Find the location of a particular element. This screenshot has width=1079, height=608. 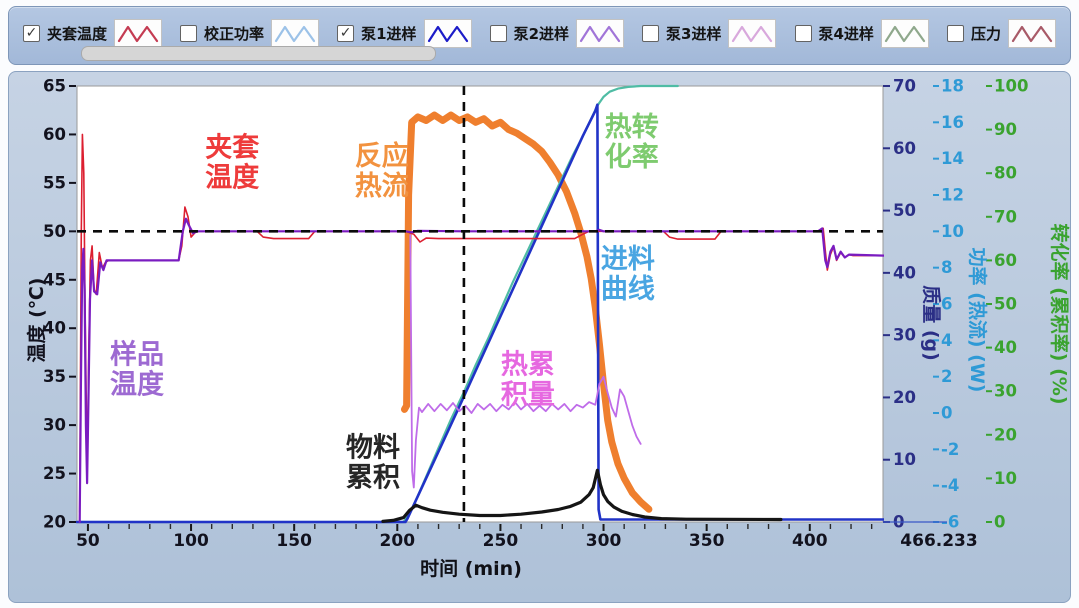

legend-label-1: 校正功率 is located at coordinates (234, 33).